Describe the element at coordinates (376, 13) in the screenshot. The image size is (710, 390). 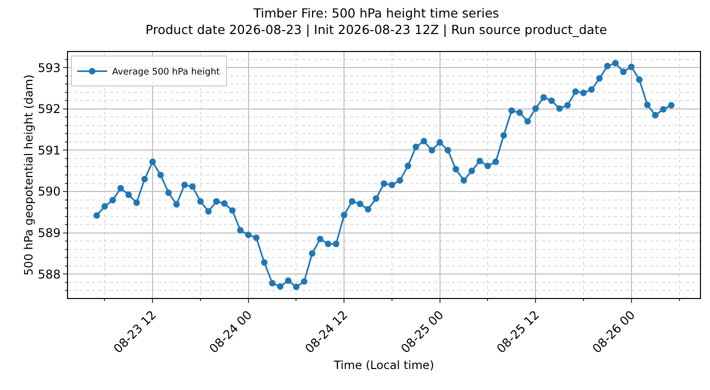
I see `chart-title: Timber Fire: 500 hPa height time series` at that location.